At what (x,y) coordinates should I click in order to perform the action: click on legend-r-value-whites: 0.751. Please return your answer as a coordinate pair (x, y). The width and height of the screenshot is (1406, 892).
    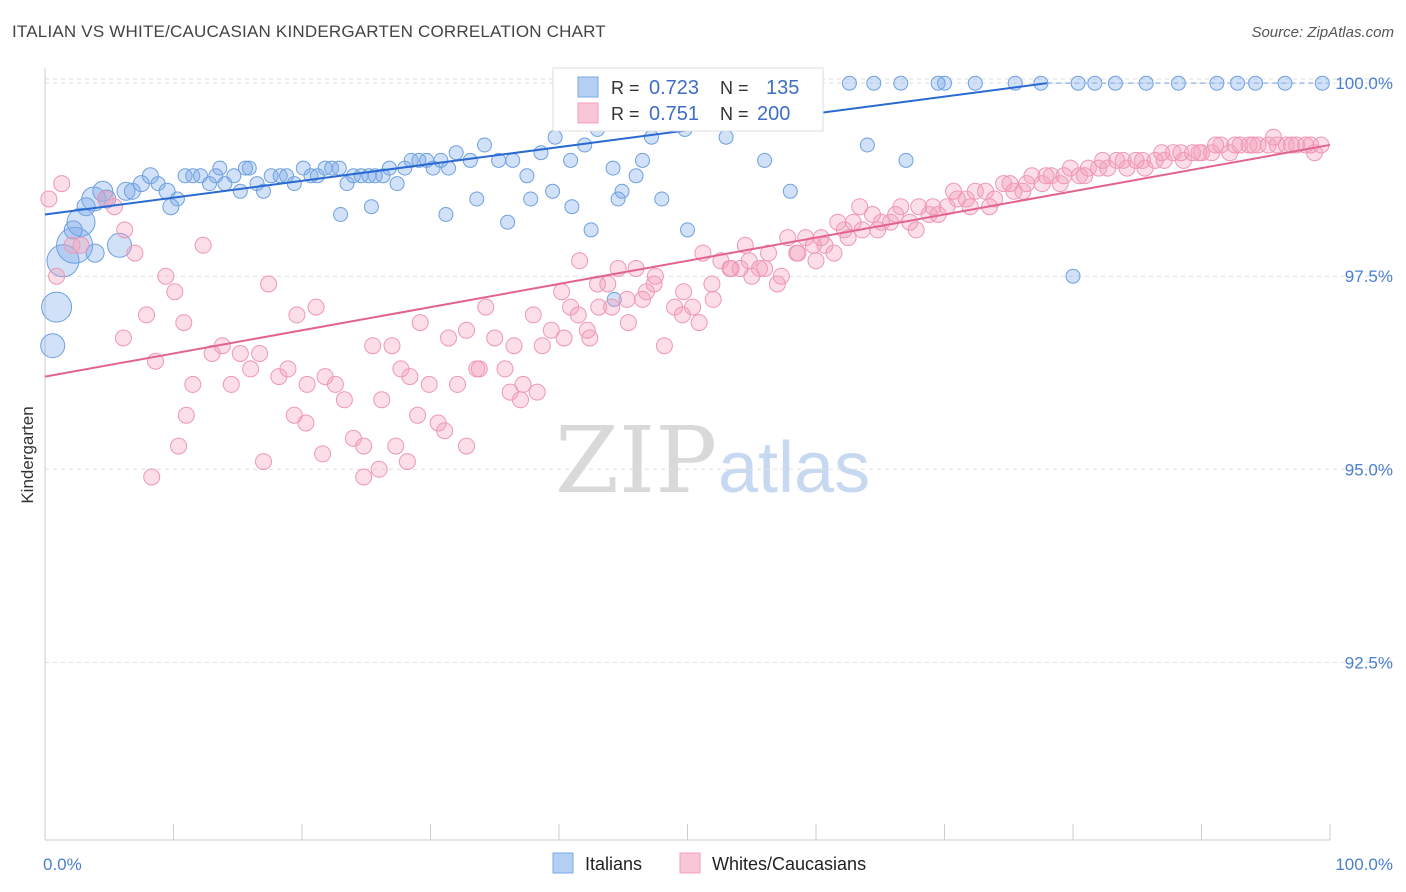
    Looking at the image, I should click on (674, 114).